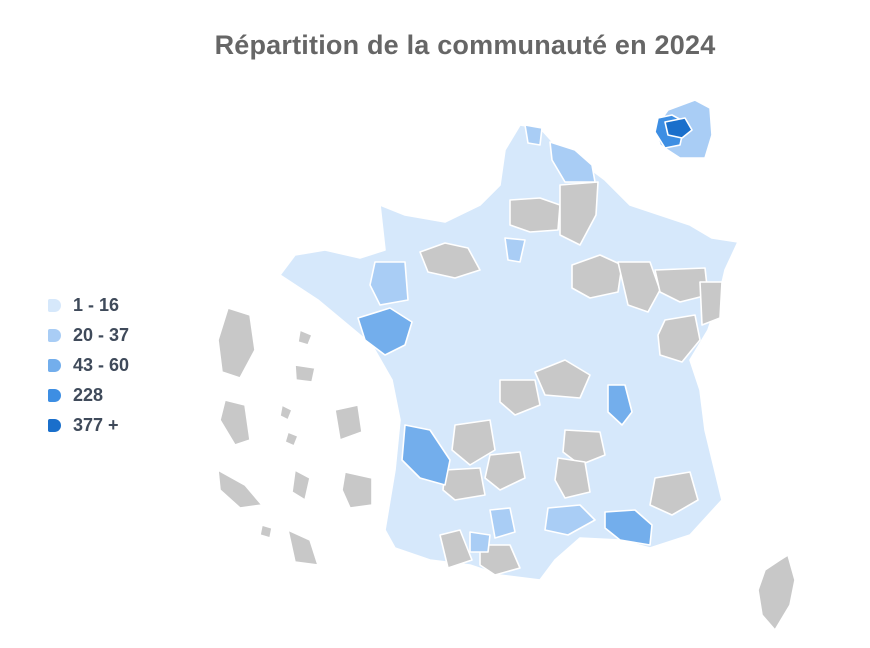  I want to click on legend-item: 377 +, so click(88, 425).